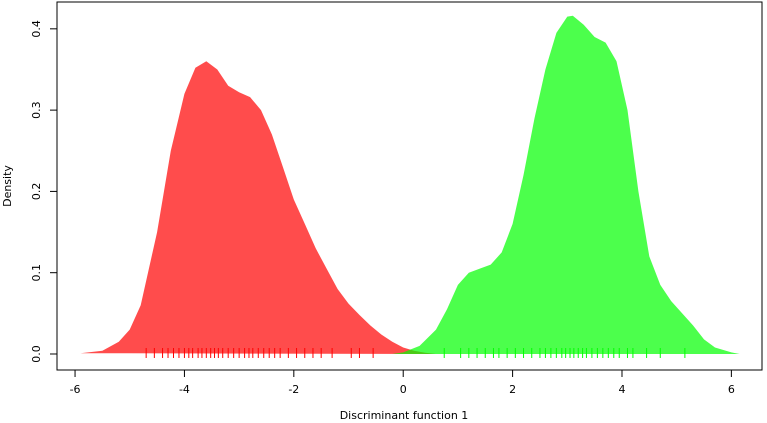 Image resolution: width=767 pixels, height=423 pixels. What do you see at coordinates (403, 389) in the screenshot?
I see `x-tick-label: 0` at bounding box center [403, 389].